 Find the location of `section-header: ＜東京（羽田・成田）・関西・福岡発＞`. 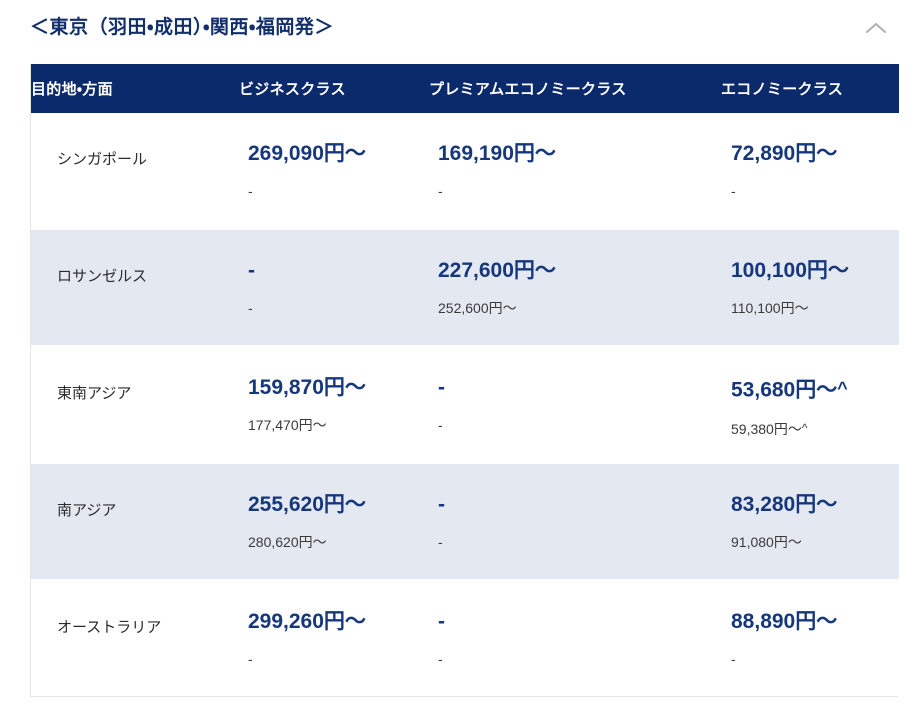

section-header: ＜東京（羽田・成田）・関西・福岡発＞ is located at coordinates (457, 28).